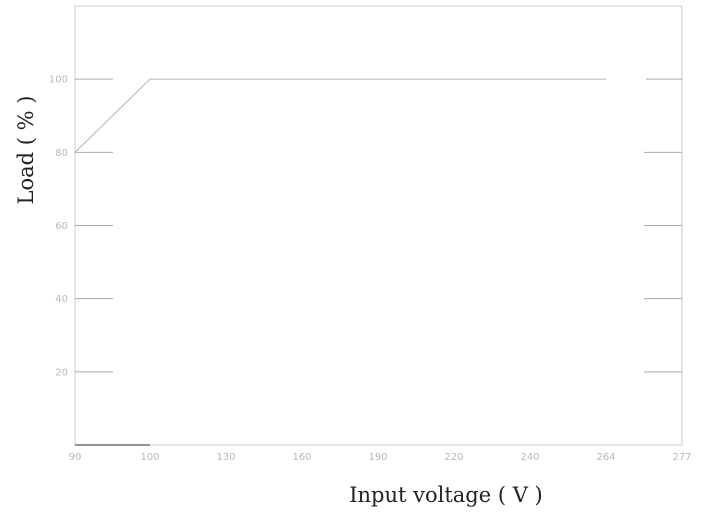  What do you see at coordinates (681, 457) in the screenshot?
I see `x-tick-label: 277` at bounding box center [681, 457].